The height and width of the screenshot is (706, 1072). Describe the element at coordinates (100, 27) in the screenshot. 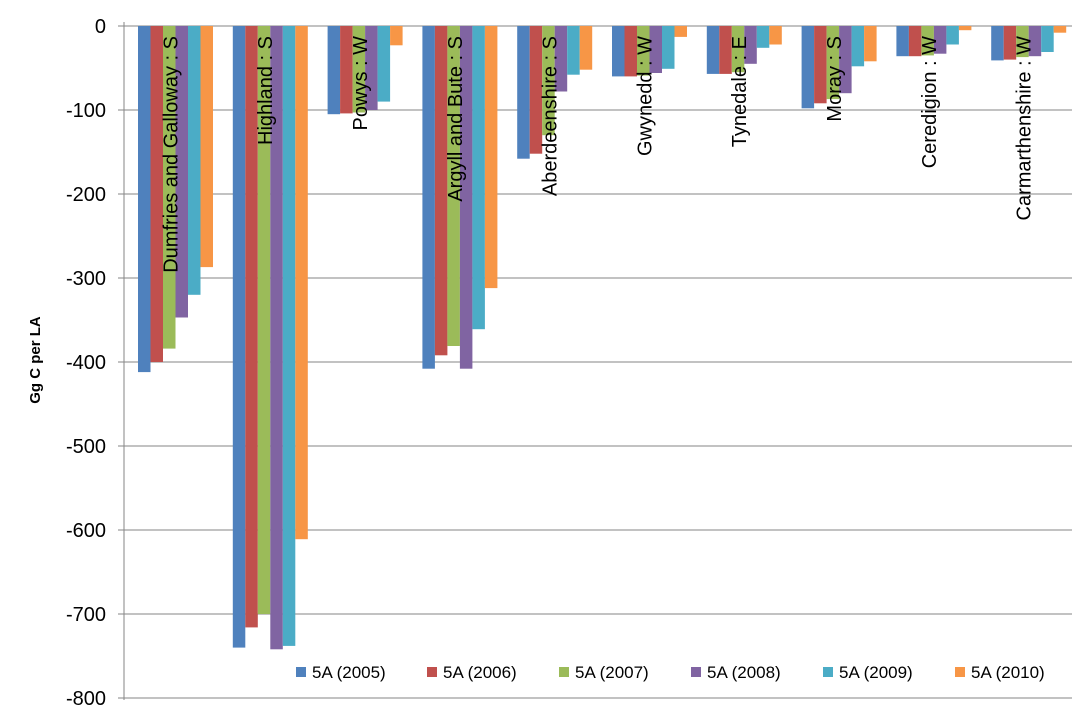

I see `y-tick-label: 0` at that location.